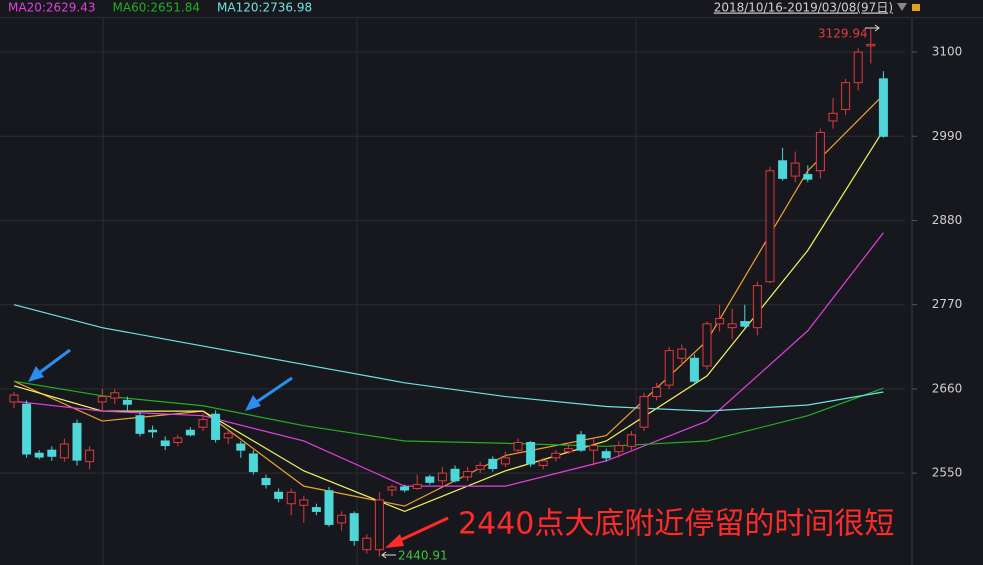  I want to click on legend-entry: MA60:2651.84, so click(157, 8).